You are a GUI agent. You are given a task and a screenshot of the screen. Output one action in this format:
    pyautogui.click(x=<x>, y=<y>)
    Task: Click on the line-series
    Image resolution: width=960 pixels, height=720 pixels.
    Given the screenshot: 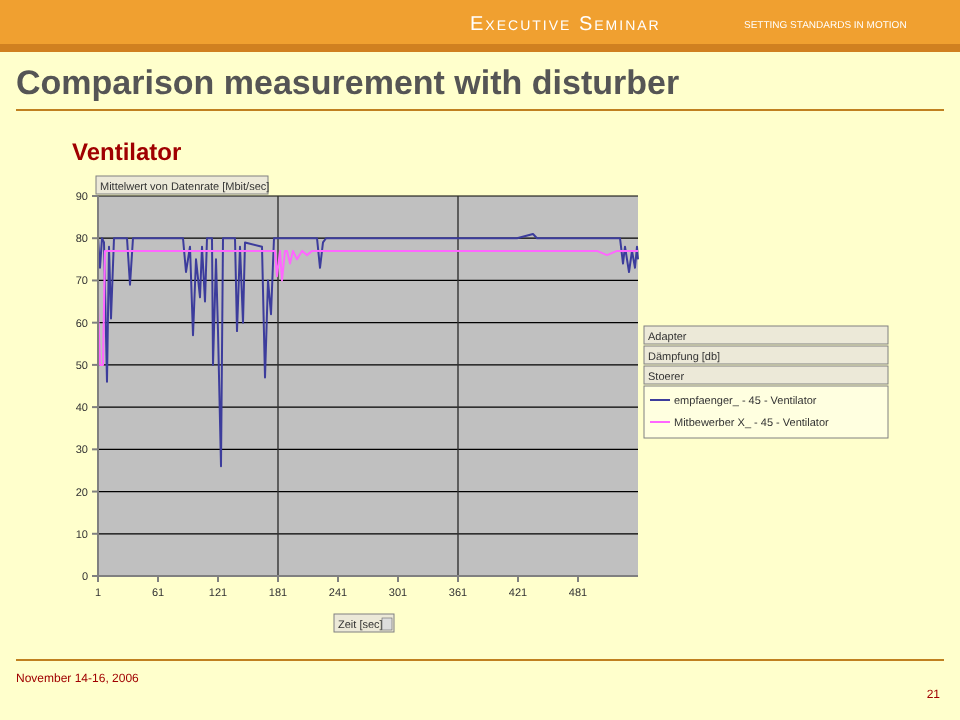 What is the action you would take?
    pyautogui.click(x=368, y=307)
    